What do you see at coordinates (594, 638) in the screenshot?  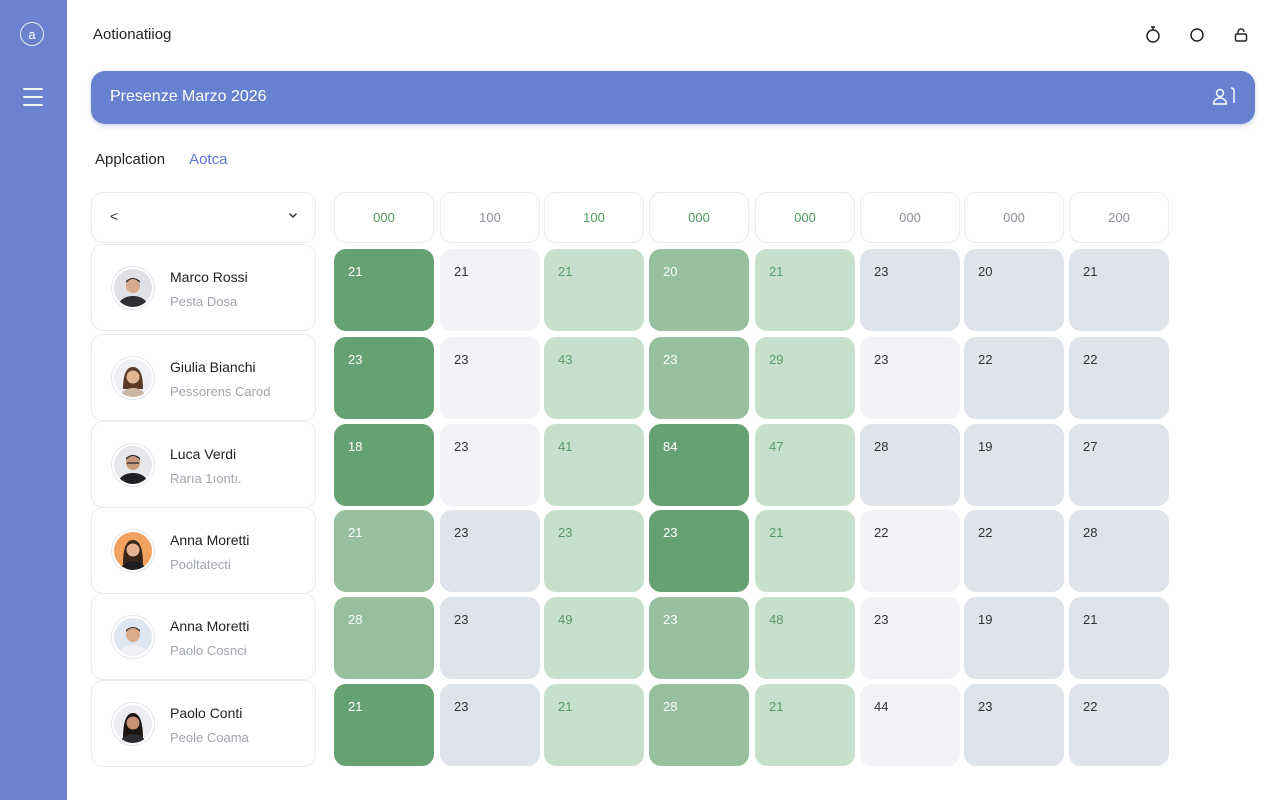 I see `attendance-cell: 49` at bounding box center [594, 638].